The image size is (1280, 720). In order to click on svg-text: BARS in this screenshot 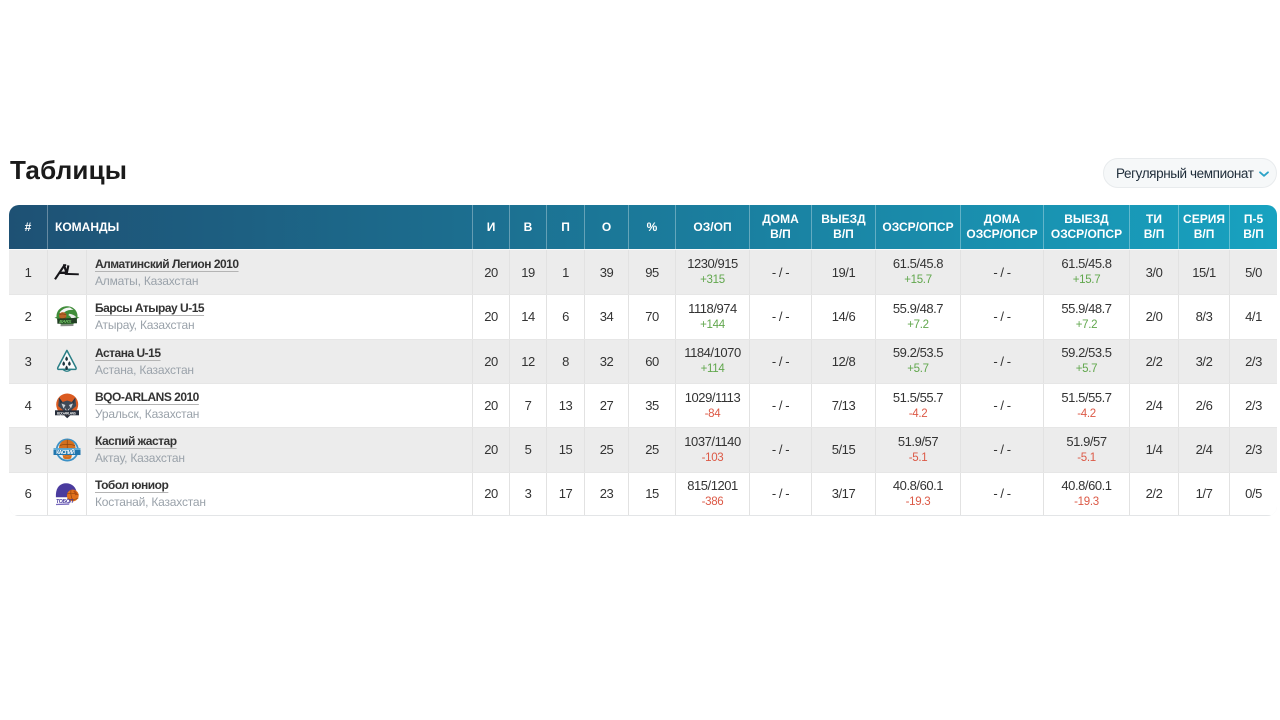, I will do `click(65, 322)`.